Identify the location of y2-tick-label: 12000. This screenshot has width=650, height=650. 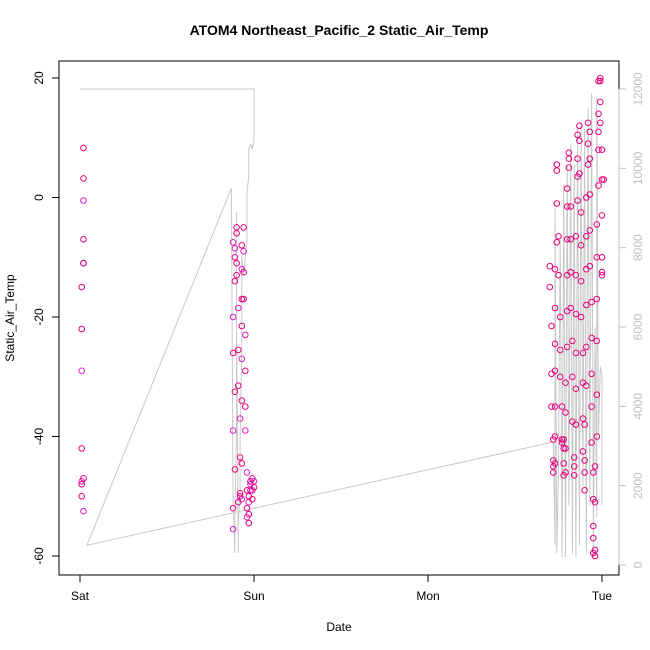
(638, 89).